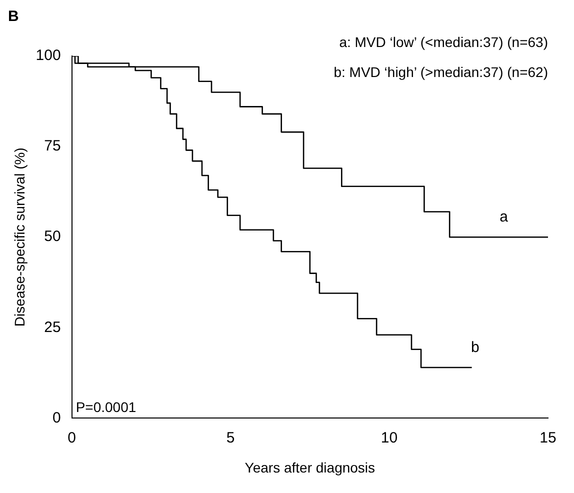 The image size is (574, 493). What do you see at coordinates (48, 55) in the screenshot?
I see `y-tick-label: 100` at bounding box center [48, 55].